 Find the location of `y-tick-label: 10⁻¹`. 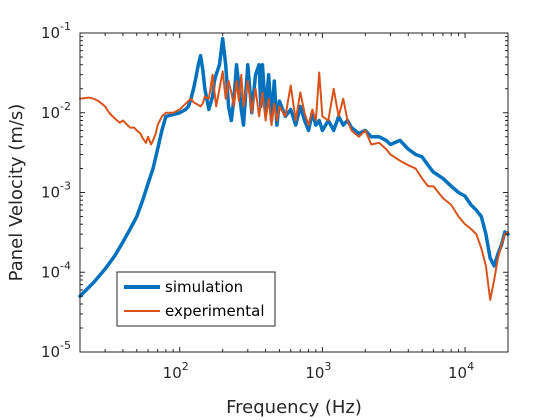

y-tick-label: 10⁻¹ is located at coordinates (56, 31).